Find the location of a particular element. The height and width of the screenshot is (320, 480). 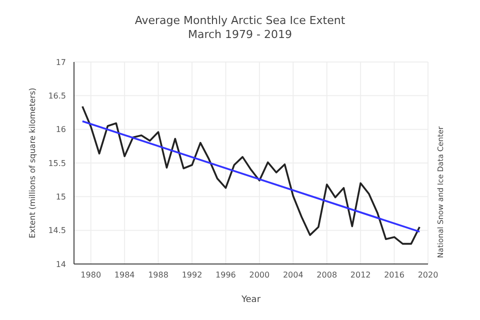

x-tick-label: 2016 is located at coordinates (394, 275).